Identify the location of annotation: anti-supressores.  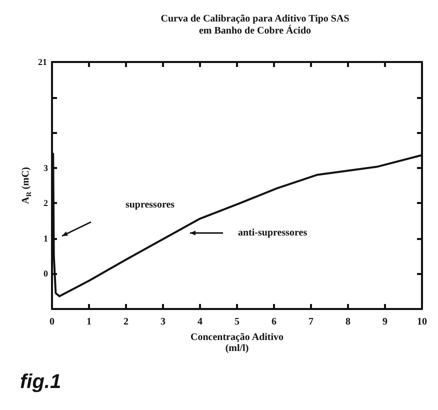
(273, 233).